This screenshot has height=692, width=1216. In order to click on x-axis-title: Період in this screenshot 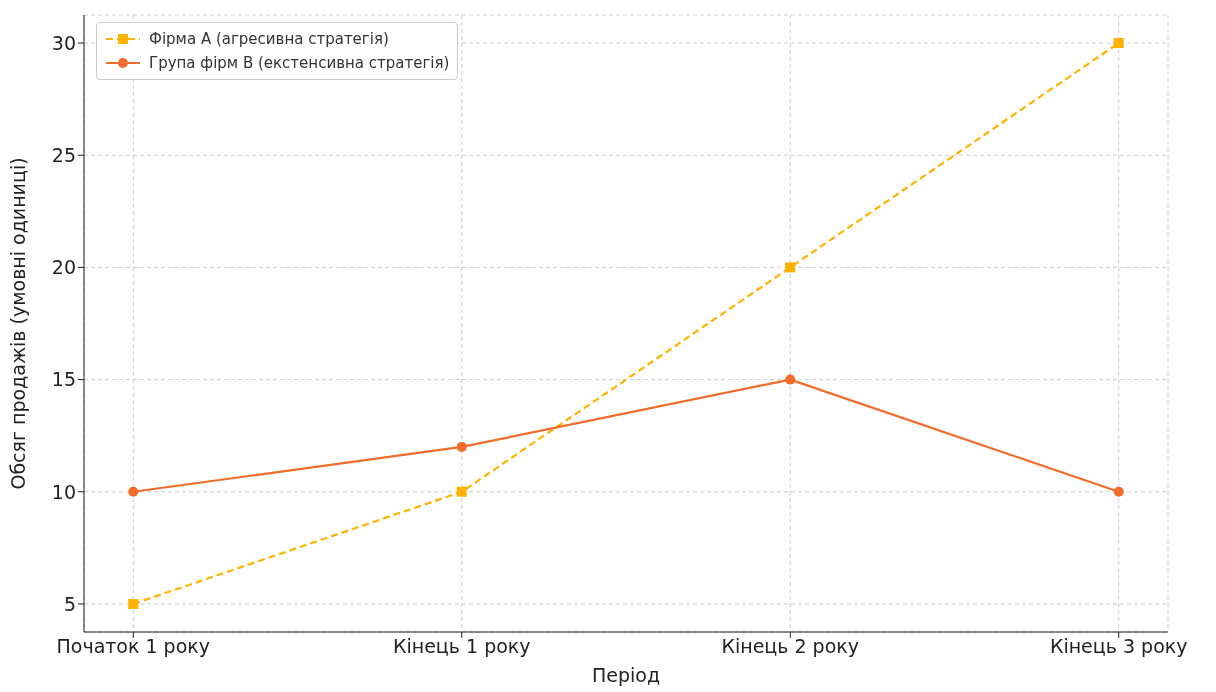, I will do `click(626, 675)`.